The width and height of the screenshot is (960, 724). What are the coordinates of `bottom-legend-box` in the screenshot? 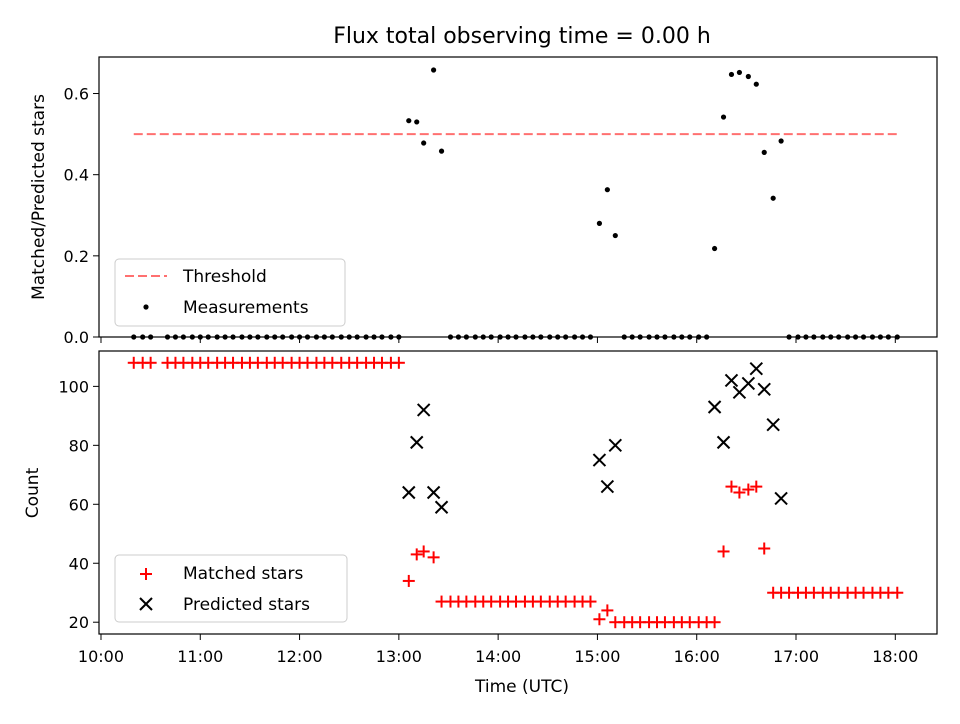 It's located at (231, 588).